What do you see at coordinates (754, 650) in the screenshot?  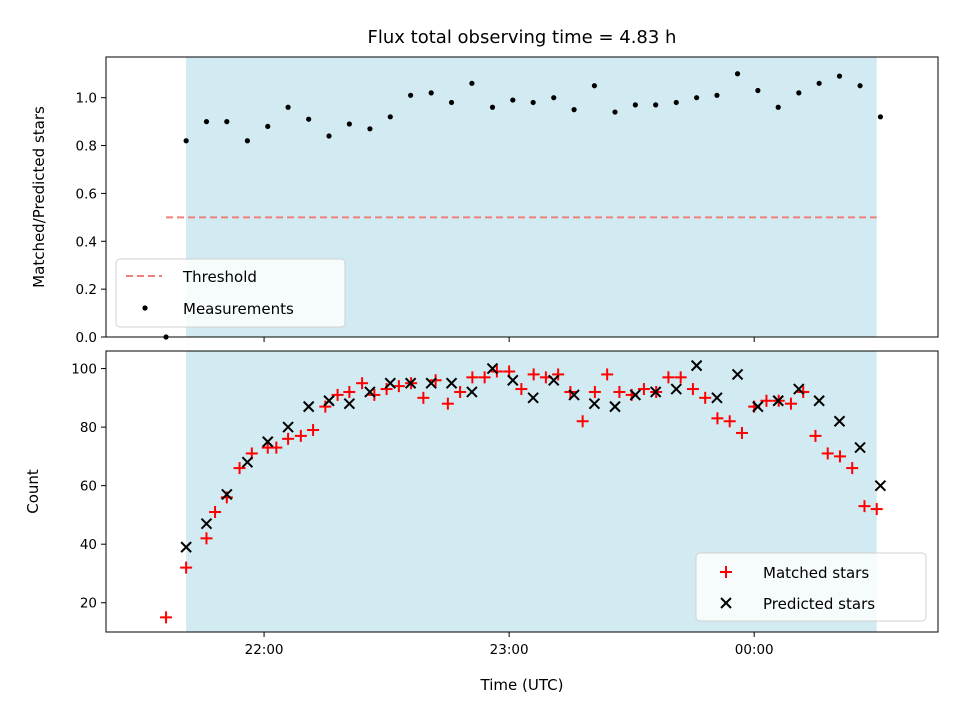 I see `x-tick-label: 00:00` at bounding box center [754, 650].